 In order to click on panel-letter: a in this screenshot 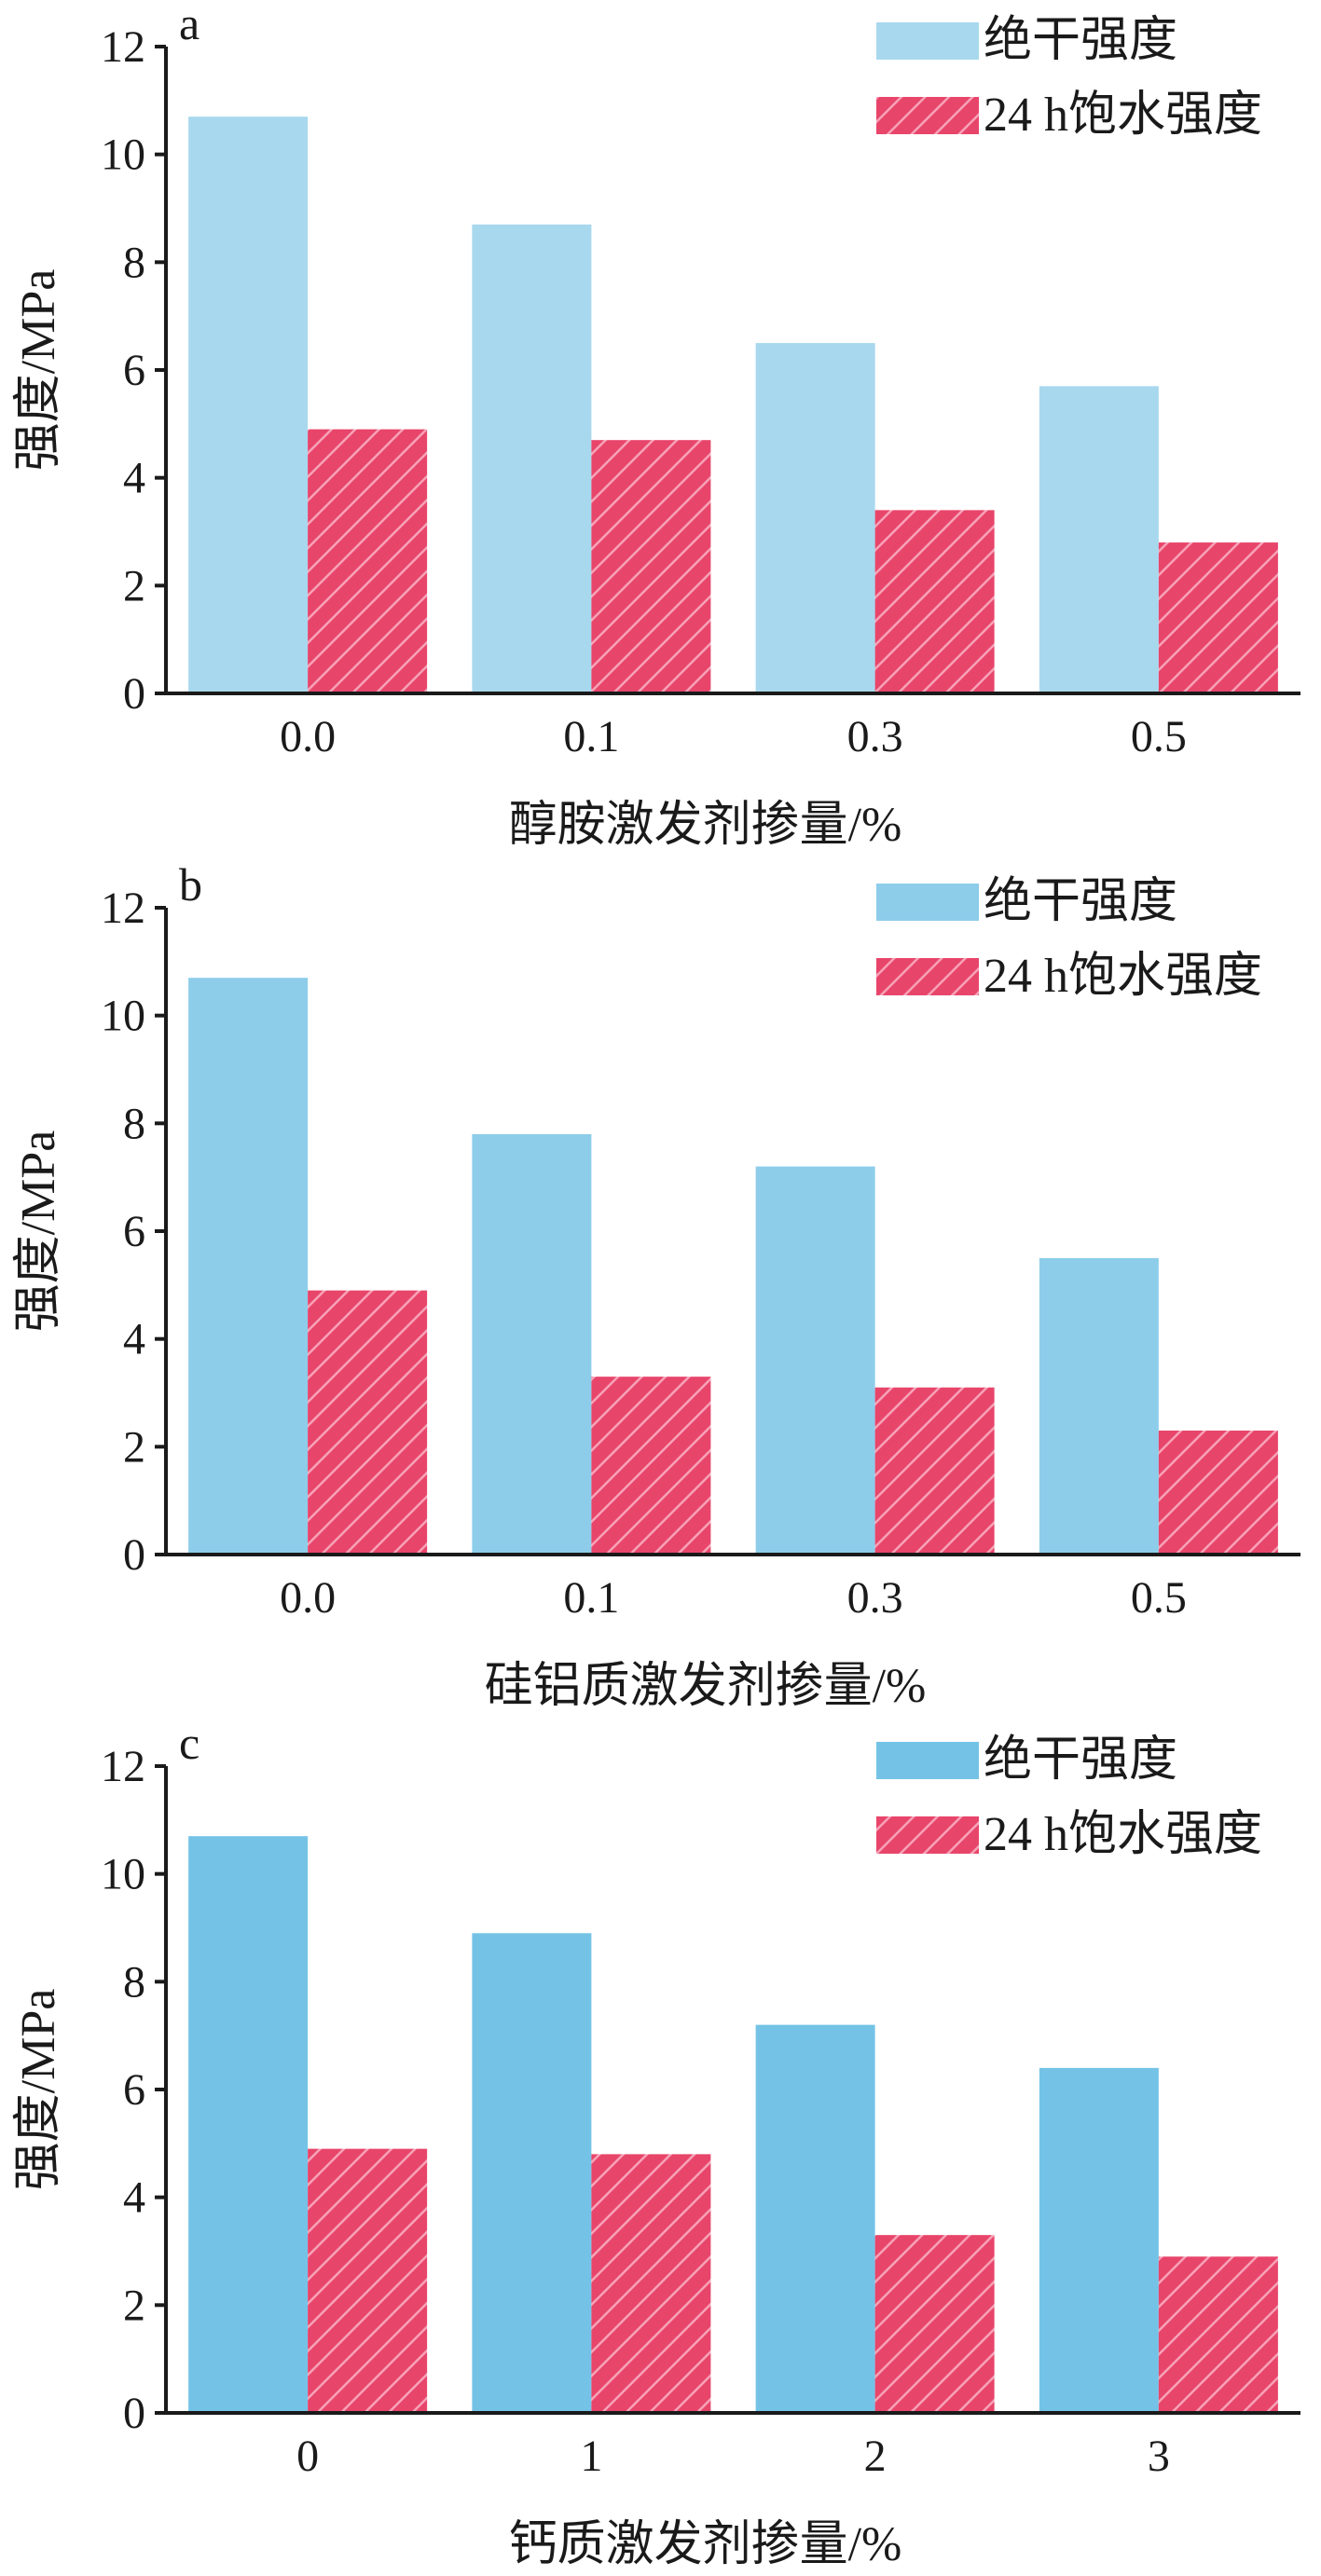, I will do `click(190, 24)`.